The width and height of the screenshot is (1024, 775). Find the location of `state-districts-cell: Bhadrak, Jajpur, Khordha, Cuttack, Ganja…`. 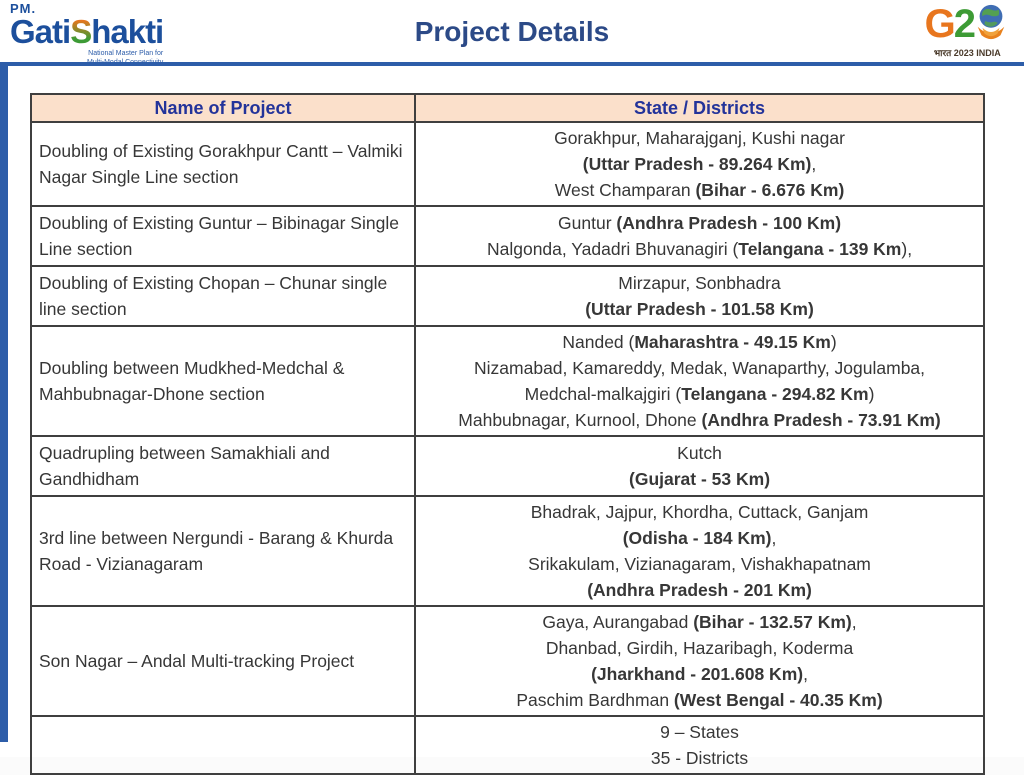

state-districts-cell: Bhadrak, Jajpur, Khordha, Cuttack, Ganja… is located at coordinates (699, 551).